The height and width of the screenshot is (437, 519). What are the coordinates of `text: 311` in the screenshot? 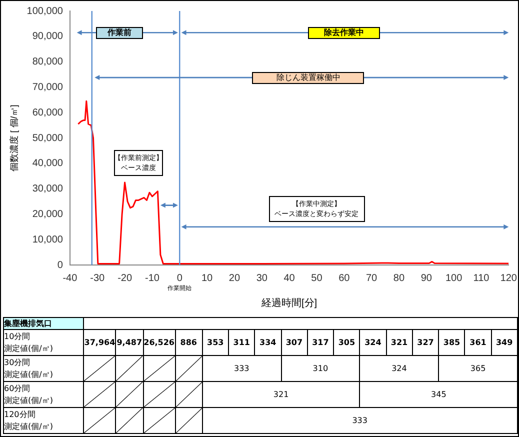 It's located at (241, 342).